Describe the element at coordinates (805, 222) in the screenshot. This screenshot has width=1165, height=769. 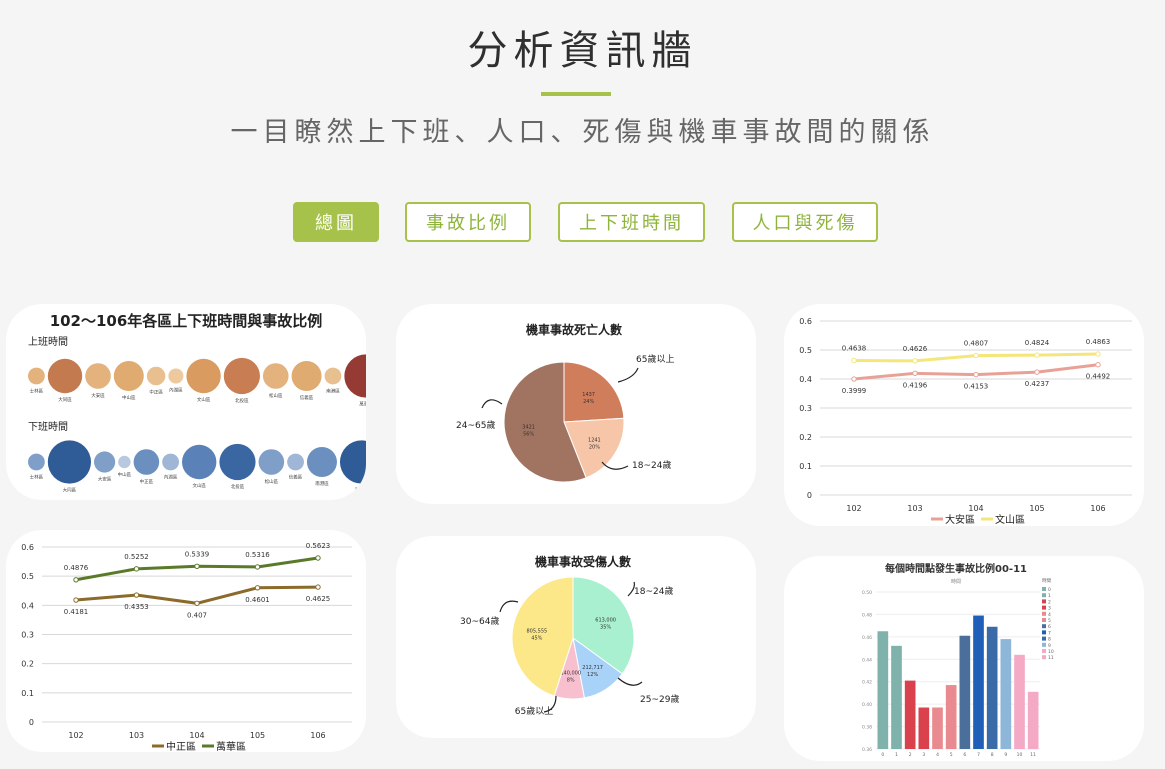
I see `tab-population-casualties: 人口與死傷` at that location.